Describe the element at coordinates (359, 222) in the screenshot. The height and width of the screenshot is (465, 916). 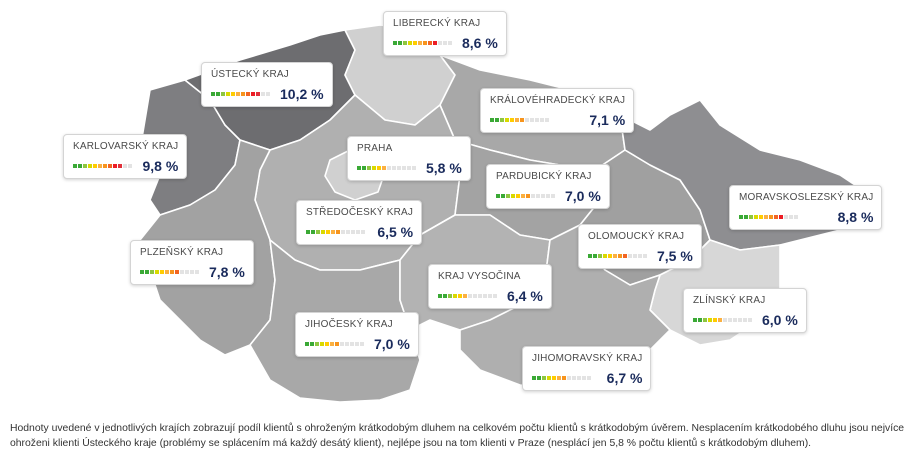
I see `region-card-stredocesky: STŘEDOČESKÝ KRAJ 6,5 %` at that location.